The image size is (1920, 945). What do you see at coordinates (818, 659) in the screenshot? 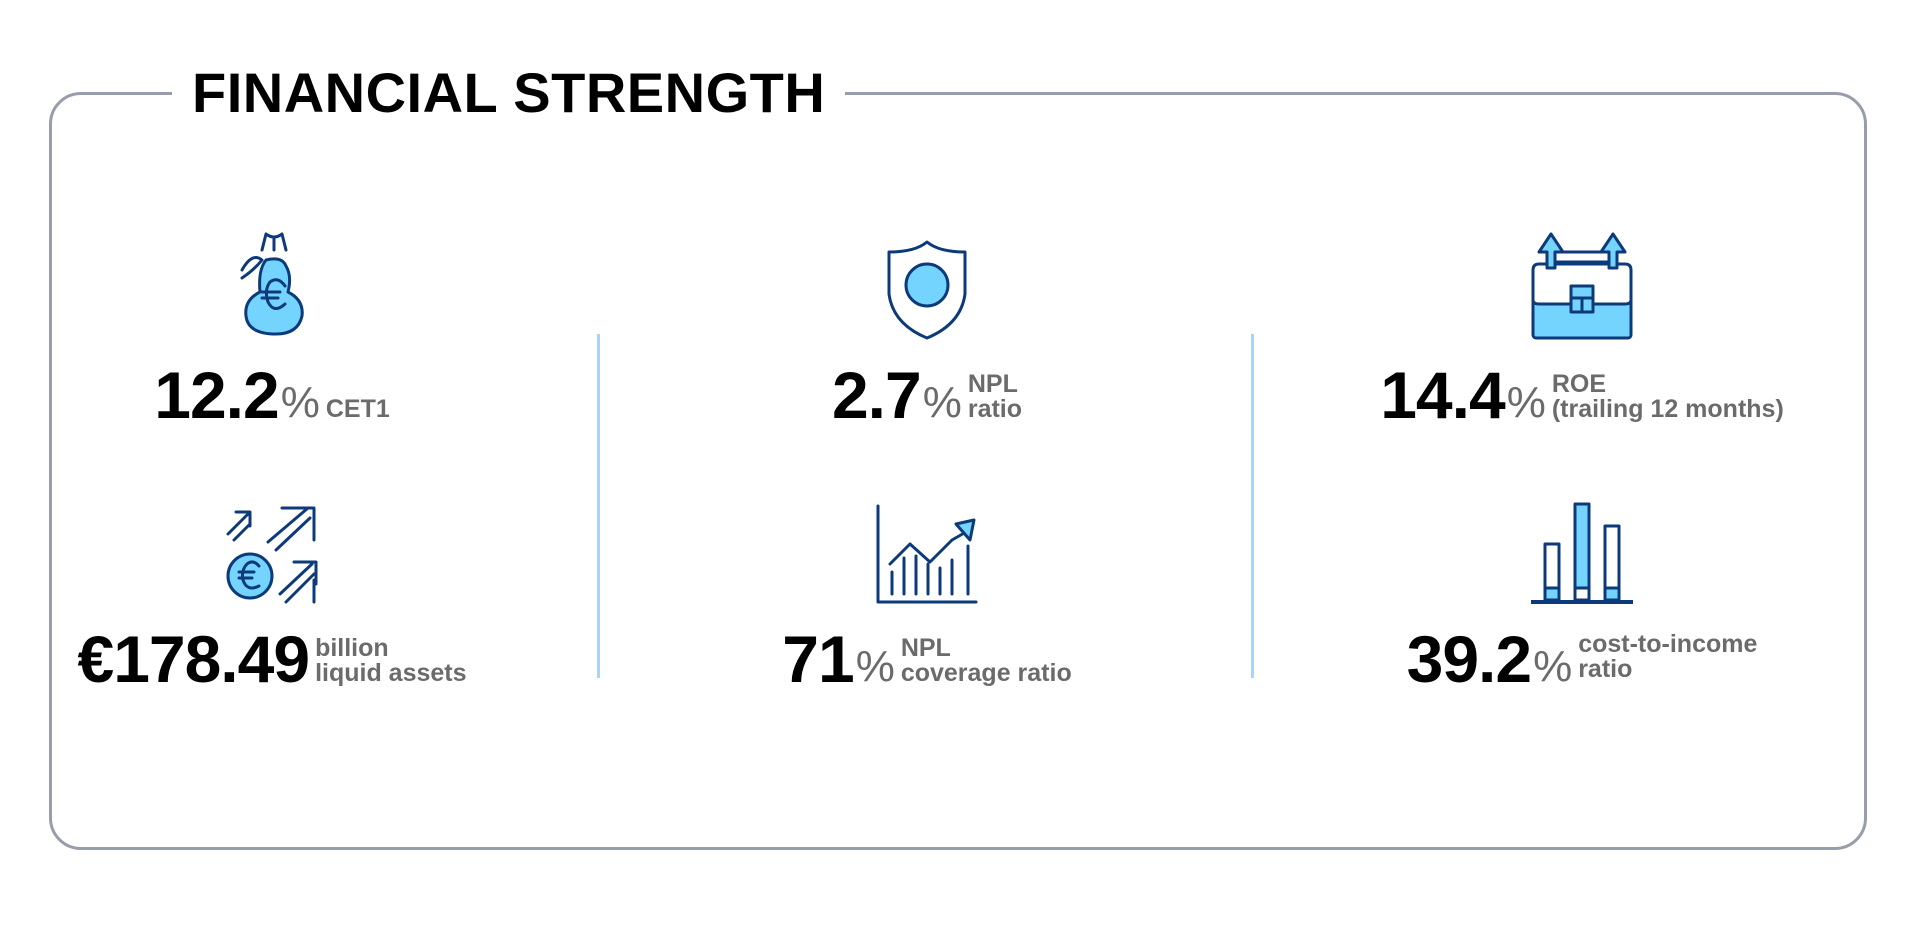
I see `metric-value: 71` at bounding box center [818, 659].